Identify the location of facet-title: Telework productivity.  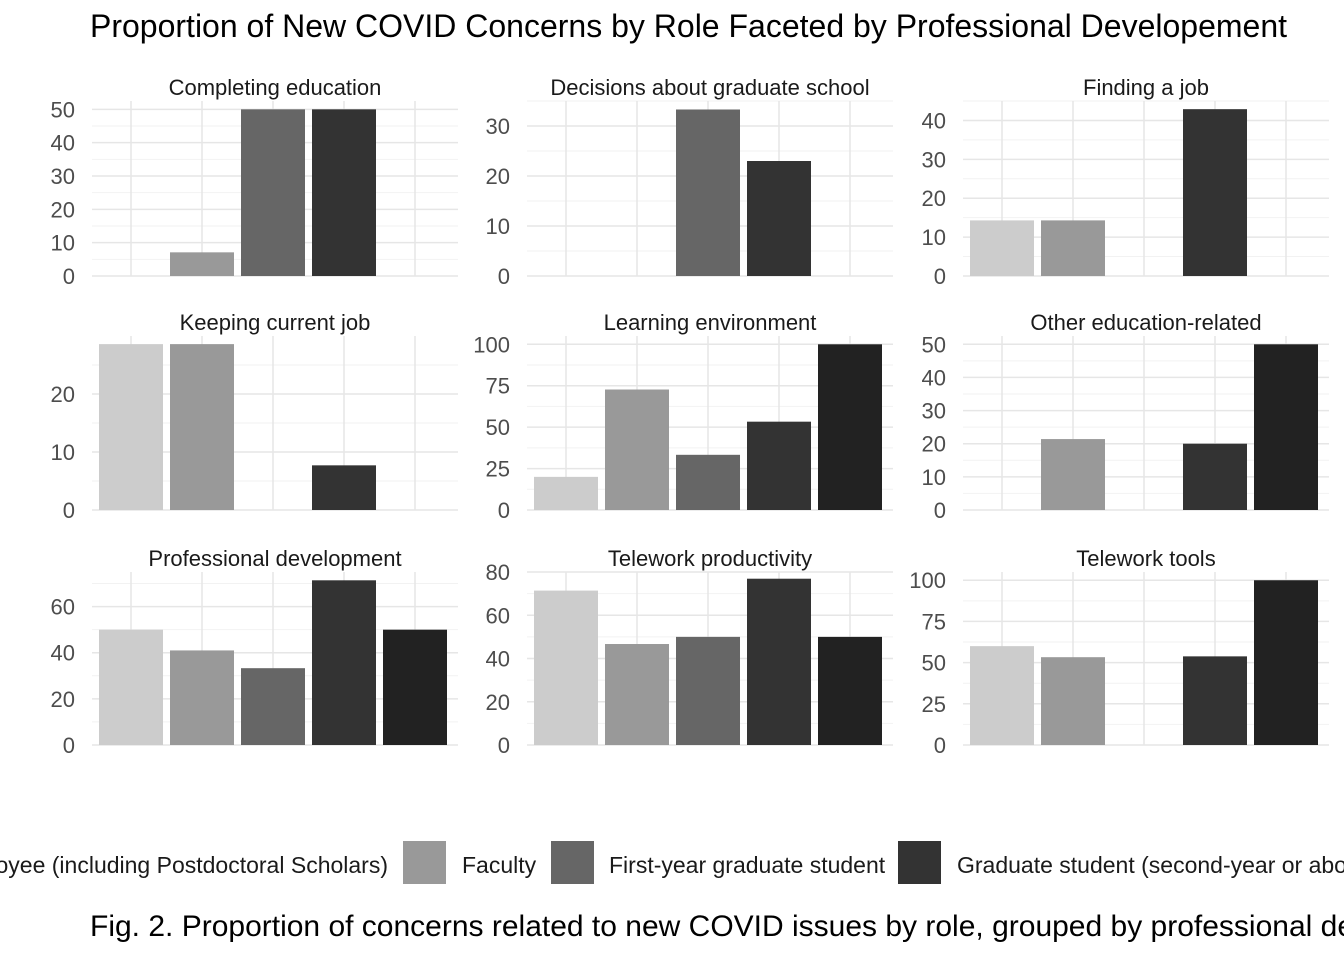
(710, 558).